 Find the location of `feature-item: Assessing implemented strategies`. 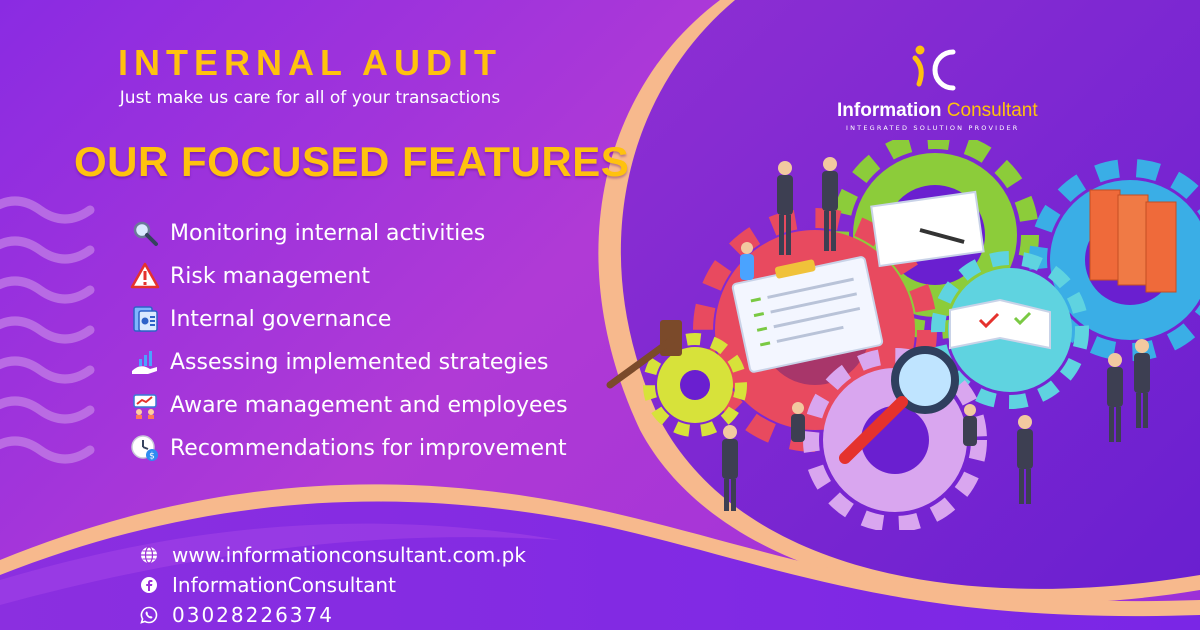

feature-item: Assessing implemented strategies is located at coordinates (349, 362).